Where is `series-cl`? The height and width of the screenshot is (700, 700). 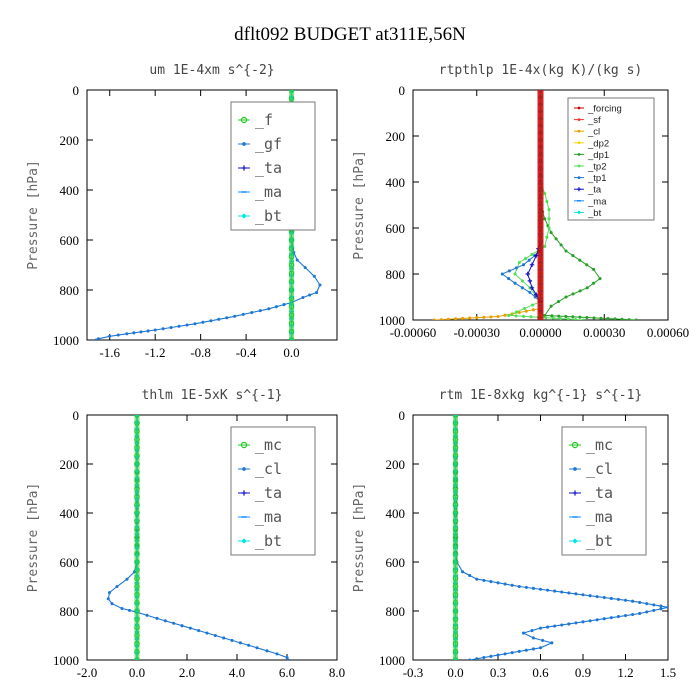
series-cl is located at coordinates (487, 205).